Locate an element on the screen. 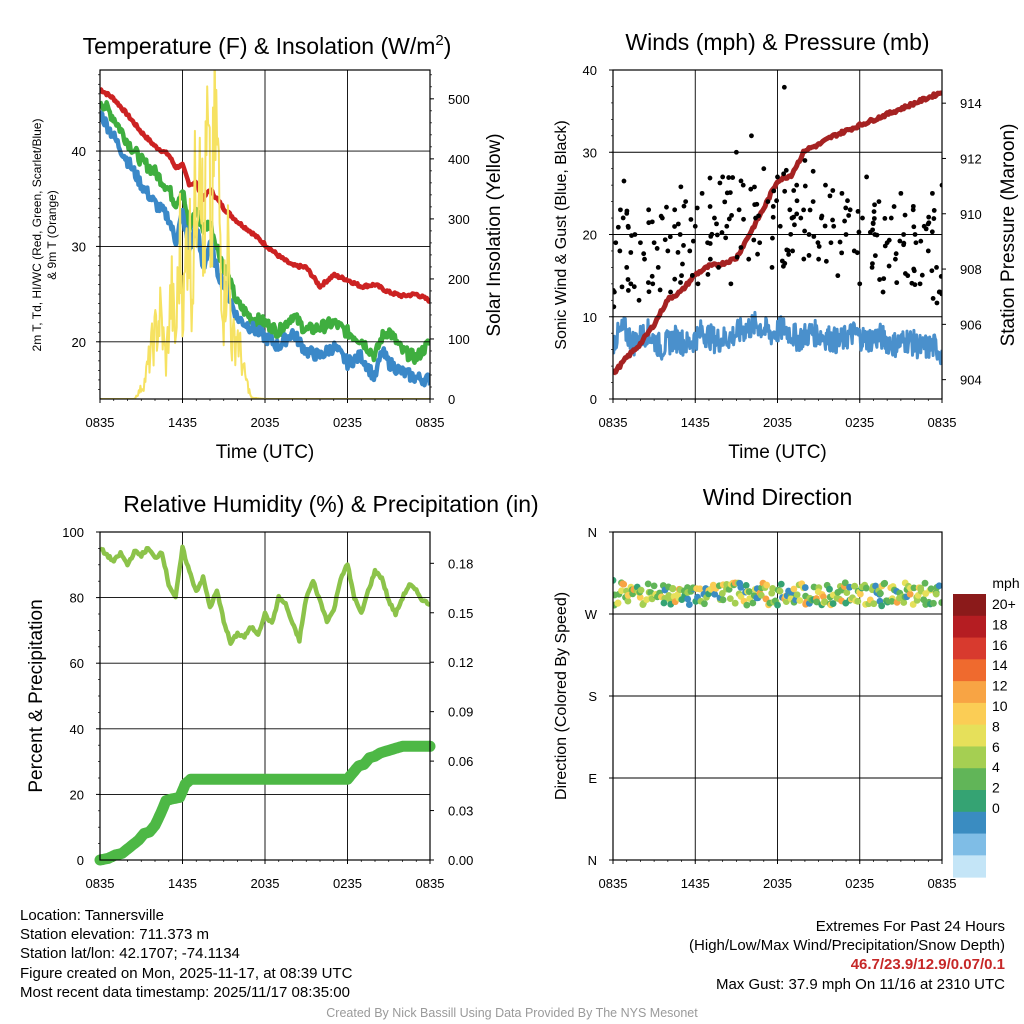 This screenshot has width=1024, height=1024. y-right-tick-label: 0.00 is located at coordinates (460, 860).